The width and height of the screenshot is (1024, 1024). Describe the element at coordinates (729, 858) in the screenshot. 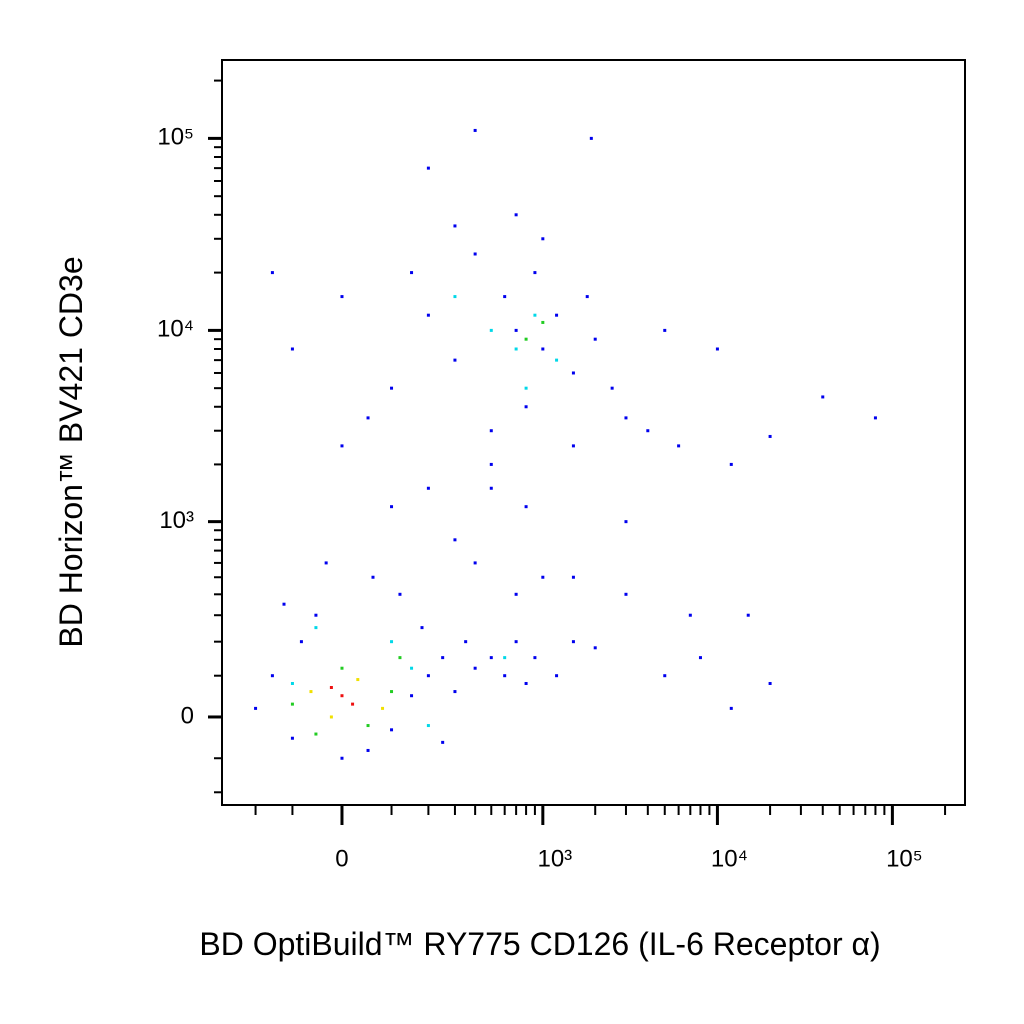

I see `x-tick-label: 10⁴` at that location.